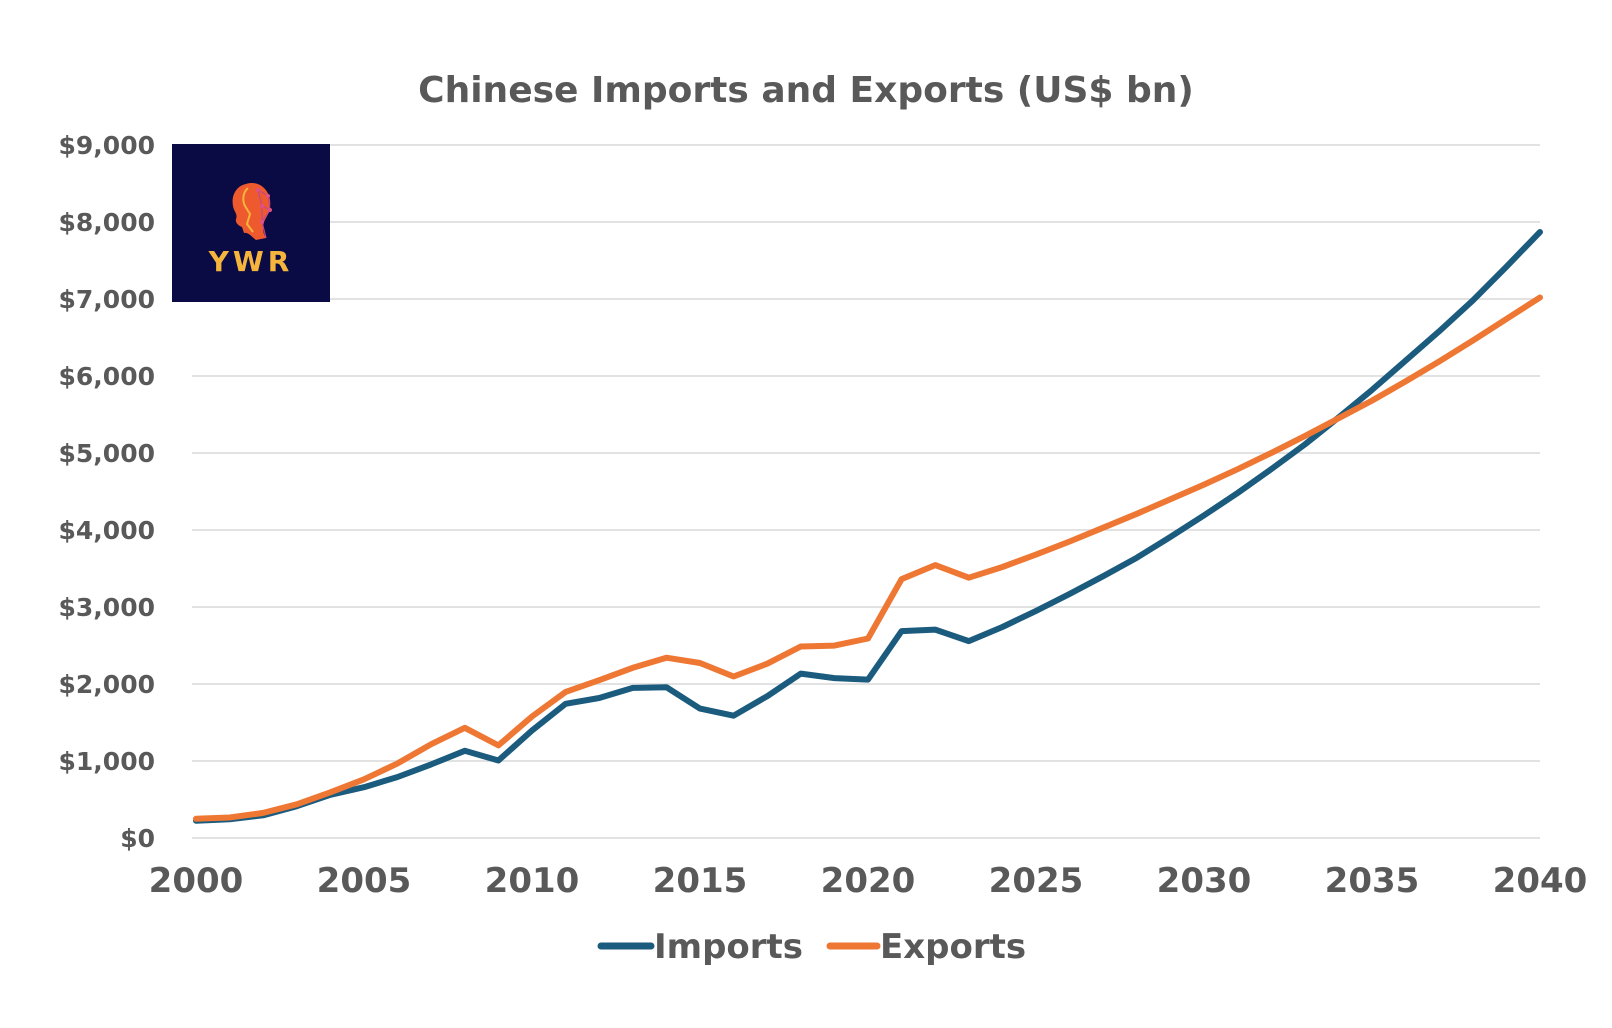  Describe the element at coordinates (252, 211) in the screenshot. I see `head-profile-icon` at that location.